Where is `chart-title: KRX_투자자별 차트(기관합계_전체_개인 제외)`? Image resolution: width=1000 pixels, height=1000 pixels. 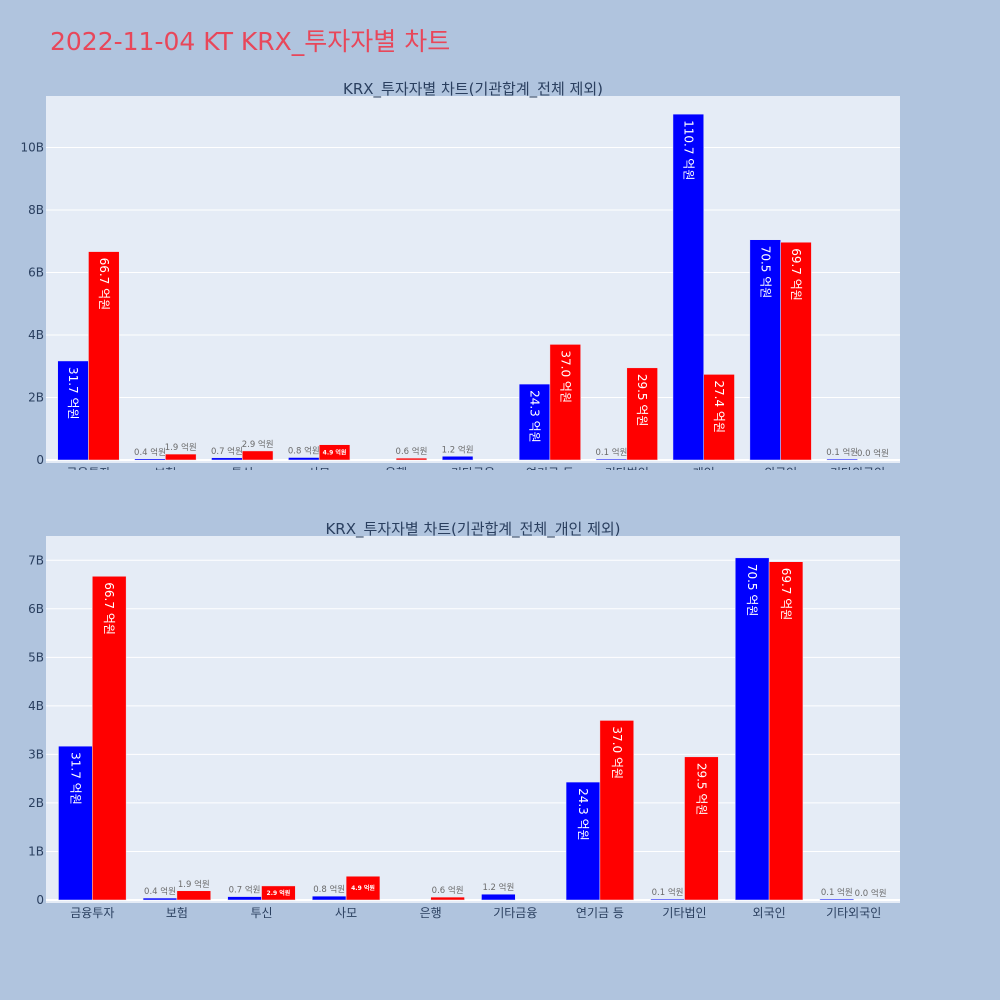 chart-title: KRX_투자자별 차트(기관합계_전체_개인 제외) is located at coordinates (472, 529).